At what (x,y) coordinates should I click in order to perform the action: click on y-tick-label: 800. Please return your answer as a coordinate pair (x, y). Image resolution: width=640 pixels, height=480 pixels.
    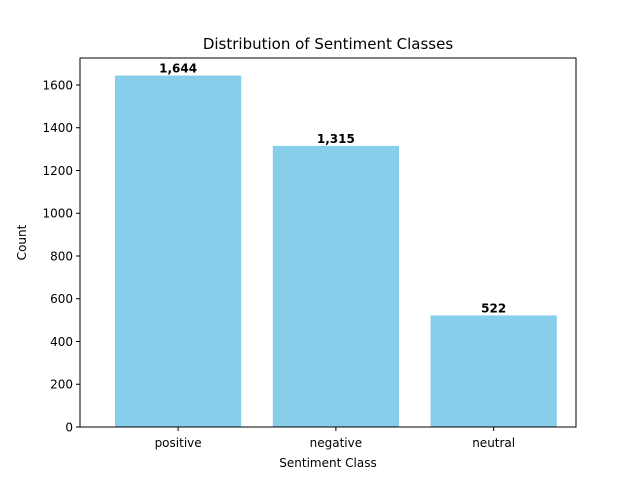
    Looking at the image, I should click on (61, 256).